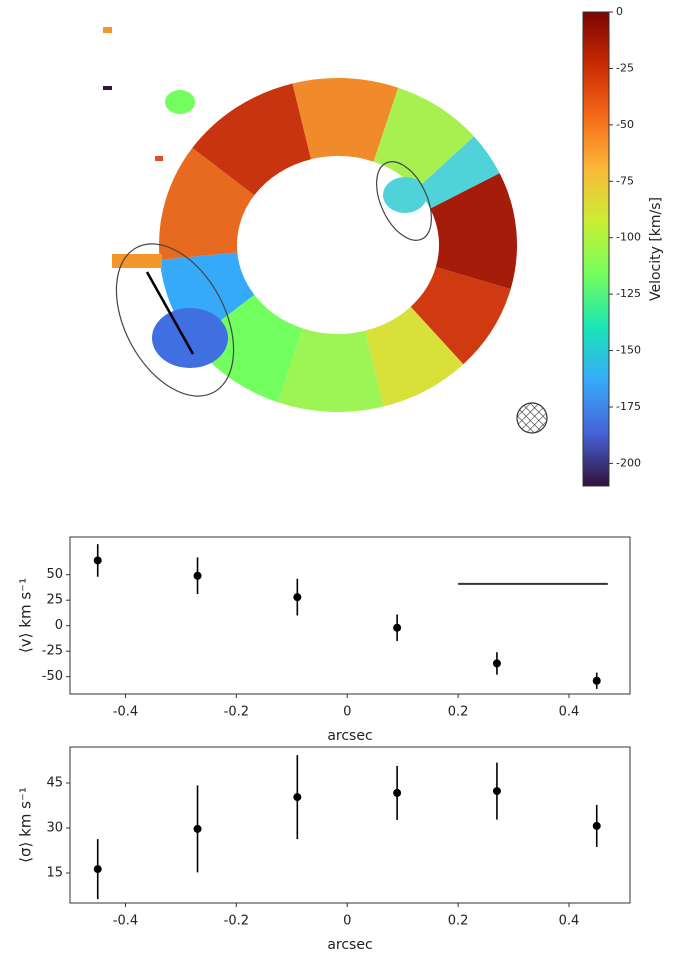 The width and height of the screenshot is (678, 956). Describe the element at coordinates (180, 102) in the screenshot. I see `blob` at that location.